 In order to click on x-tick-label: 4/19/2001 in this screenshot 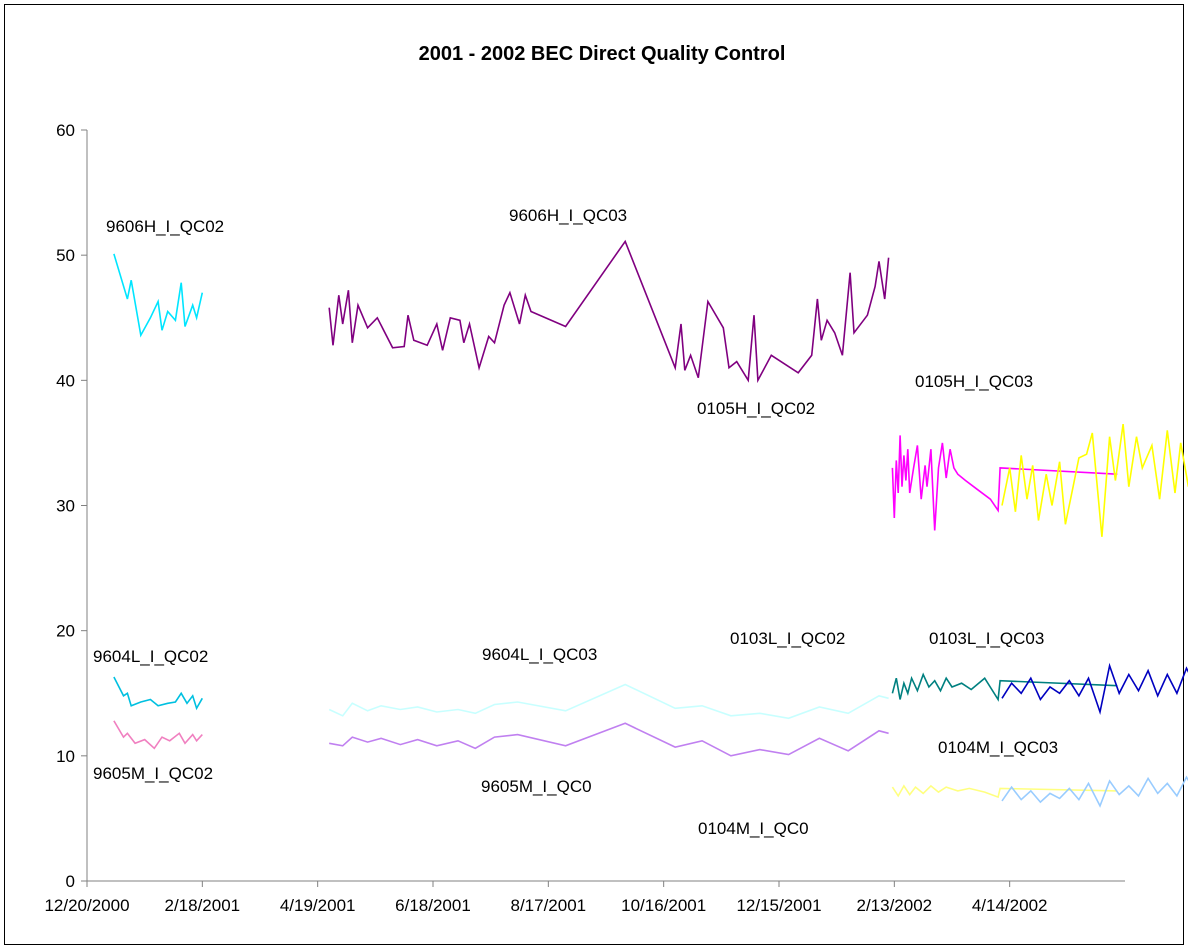, I will do `click(318, 905)`.